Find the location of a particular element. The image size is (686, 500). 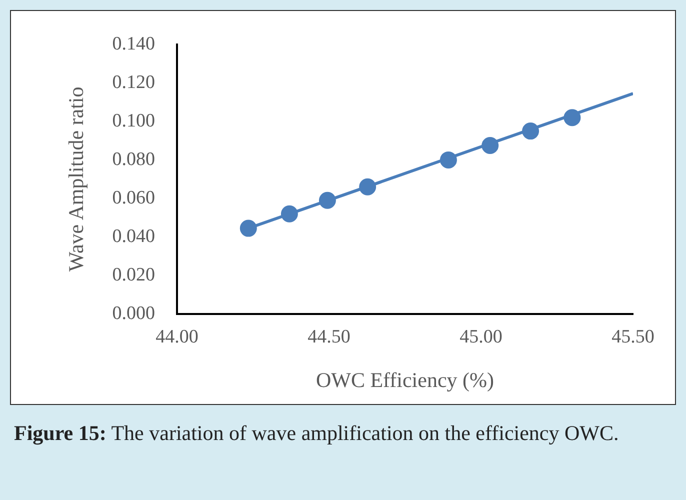

y-tick-label: 0.080 is located at coordinates (133, 159).